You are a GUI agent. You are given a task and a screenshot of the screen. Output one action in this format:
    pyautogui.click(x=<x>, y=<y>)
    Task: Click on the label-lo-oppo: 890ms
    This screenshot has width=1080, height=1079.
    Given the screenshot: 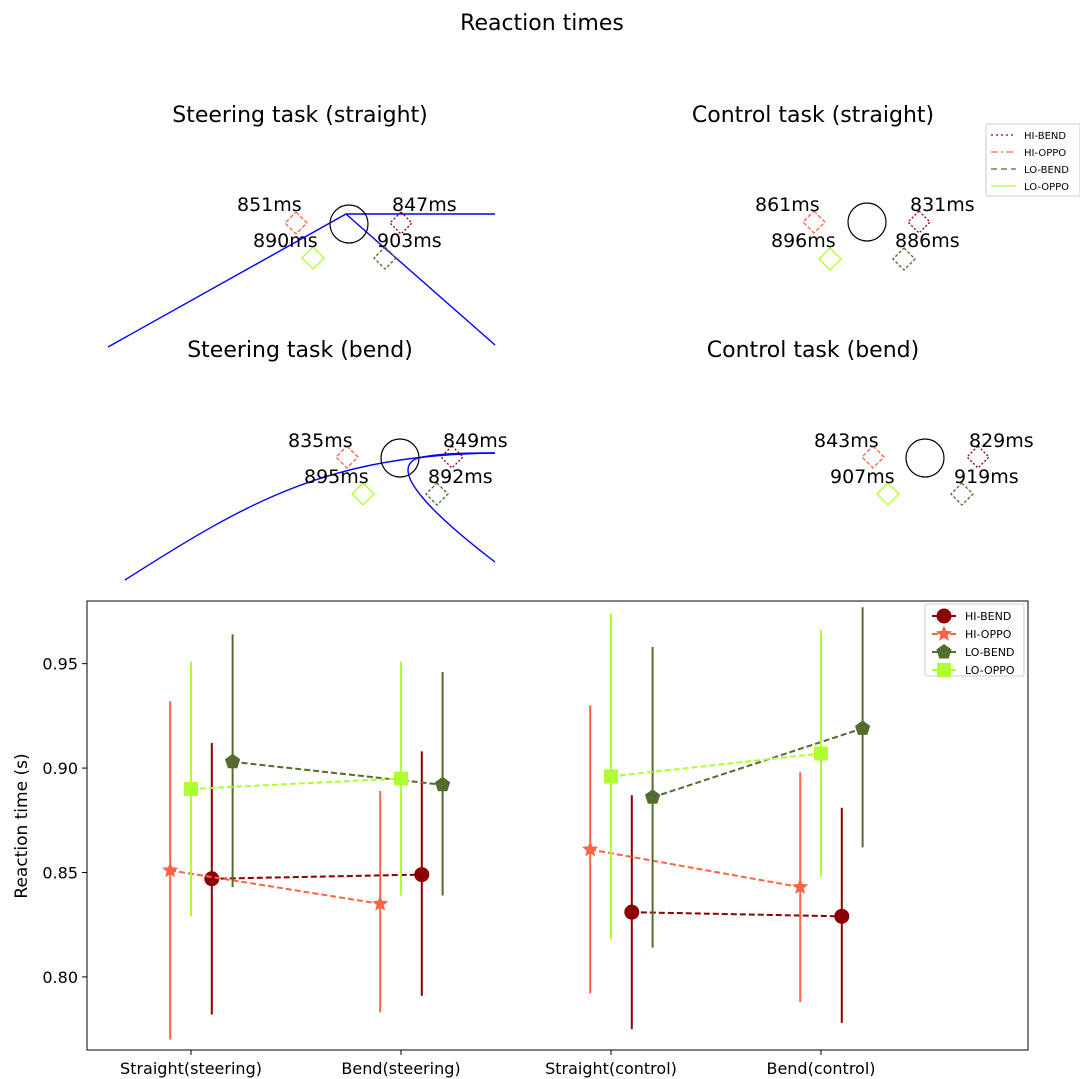 What is the action you would take?
    pyautogui.click(x=285, y=241)
    